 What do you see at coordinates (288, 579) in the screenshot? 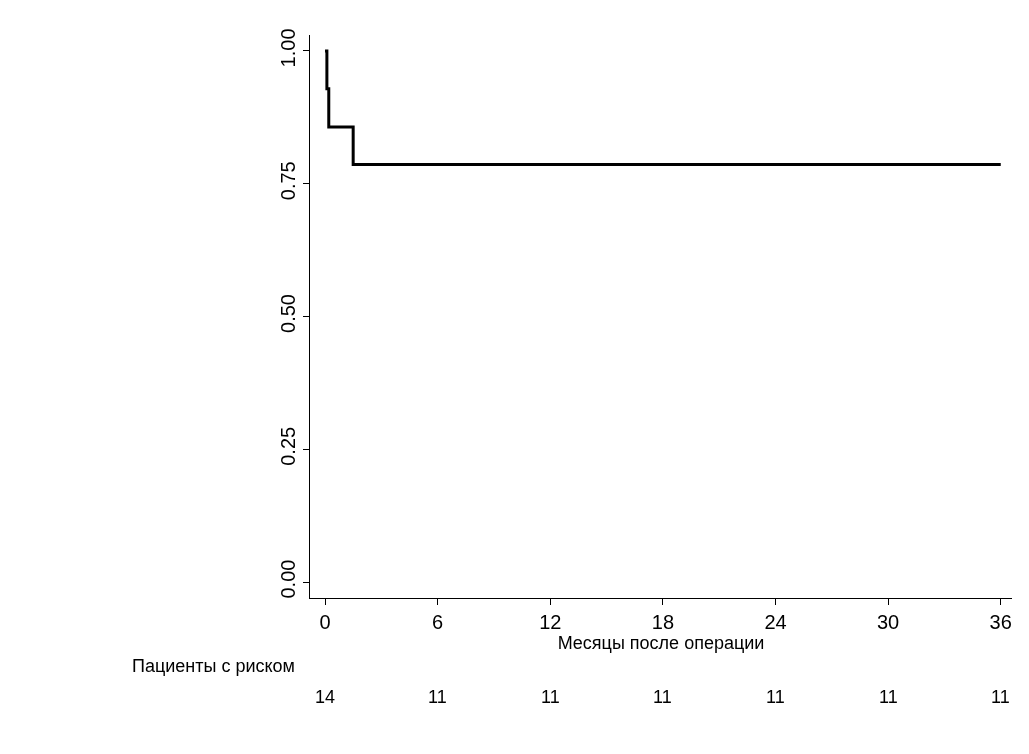
I see `y-tick-label: 0.00` at bounding box center [288, 579].